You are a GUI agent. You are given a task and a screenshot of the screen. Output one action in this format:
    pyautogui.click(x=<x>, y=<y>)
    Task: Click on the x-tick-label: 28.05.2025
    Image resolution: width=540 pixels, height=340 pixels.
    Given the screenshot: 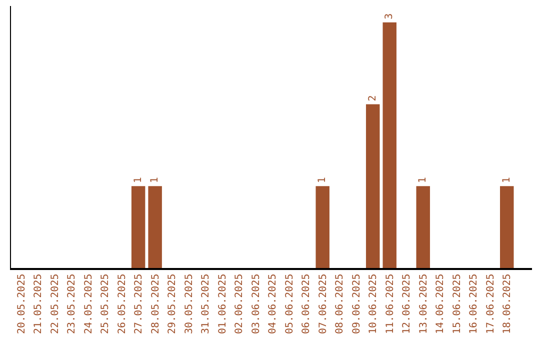 What is the action you would take?
    pyautogui.click(x=156, y=304)
    